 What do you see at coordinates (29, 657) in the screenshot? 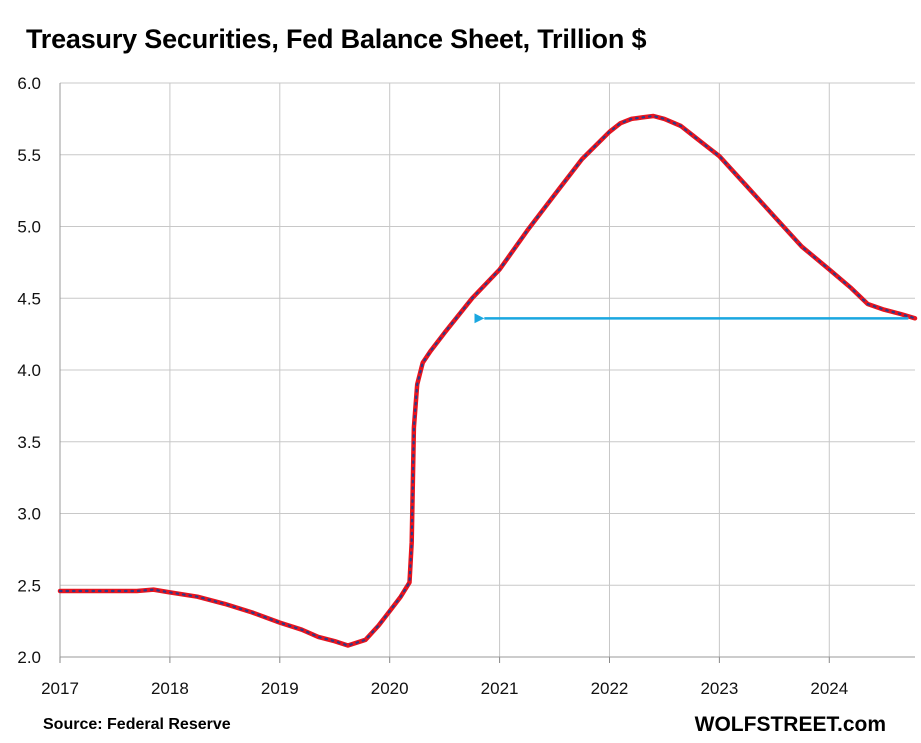
I see `y-tick-label: 2.0` at bounding box center [29, 657].